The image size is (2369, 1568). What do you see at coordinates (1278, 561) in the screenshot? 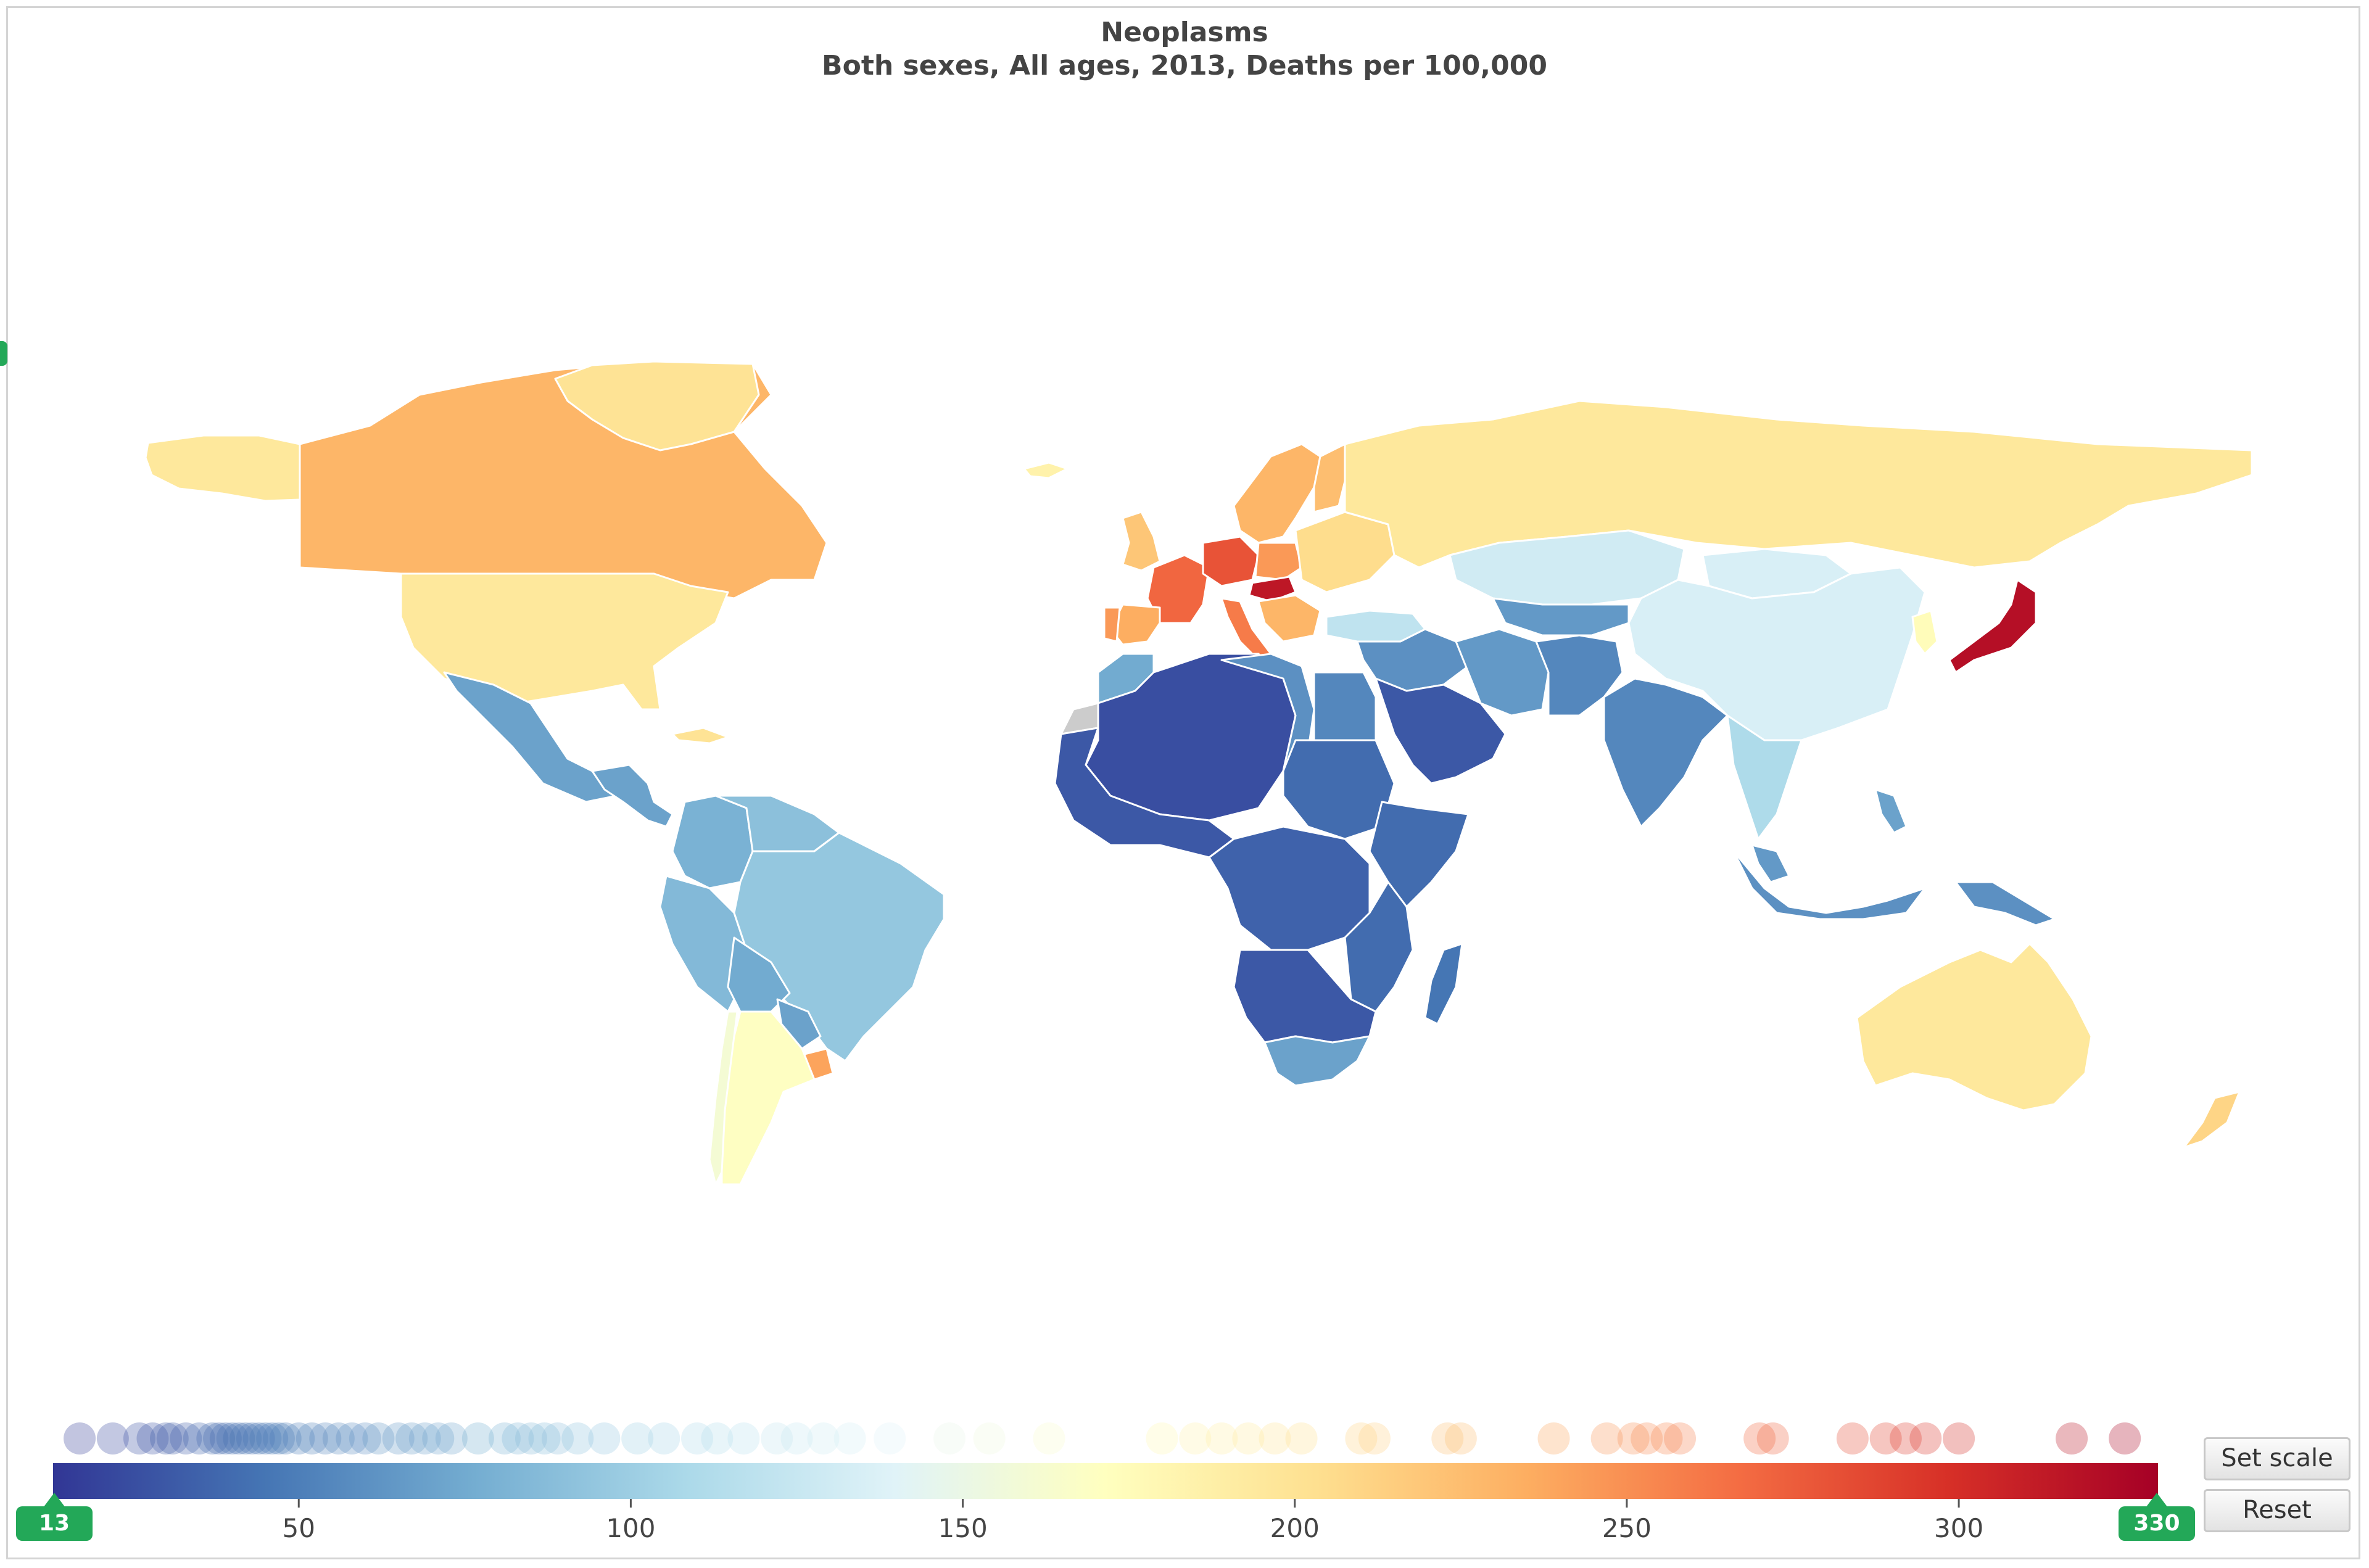
I see `region-poland` at bounding box center [1278, 561].